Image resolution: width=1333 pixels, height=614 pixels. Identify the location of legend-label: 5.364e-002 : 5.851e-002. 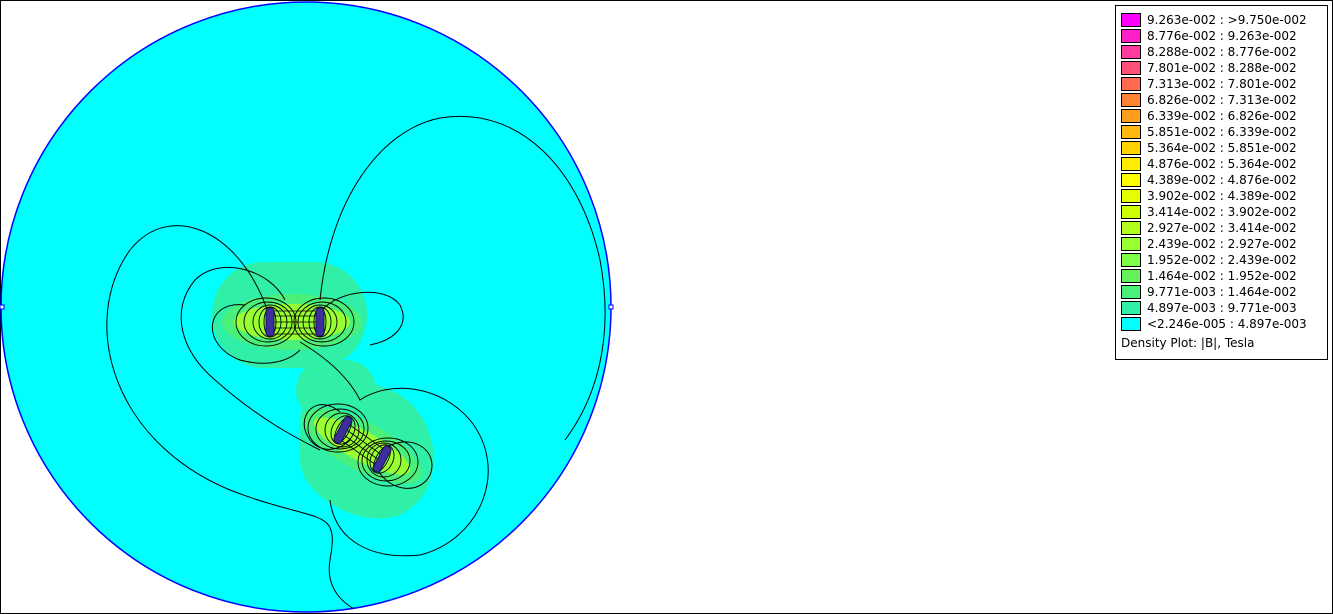
(1222, 148).